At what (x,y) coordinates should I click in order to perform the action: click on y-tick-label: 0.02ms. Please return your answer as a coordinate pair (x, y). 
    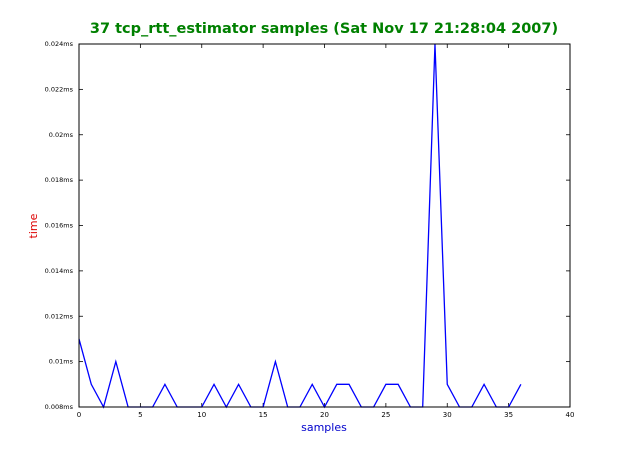
    Looking at the image, I should click on (61, 135).